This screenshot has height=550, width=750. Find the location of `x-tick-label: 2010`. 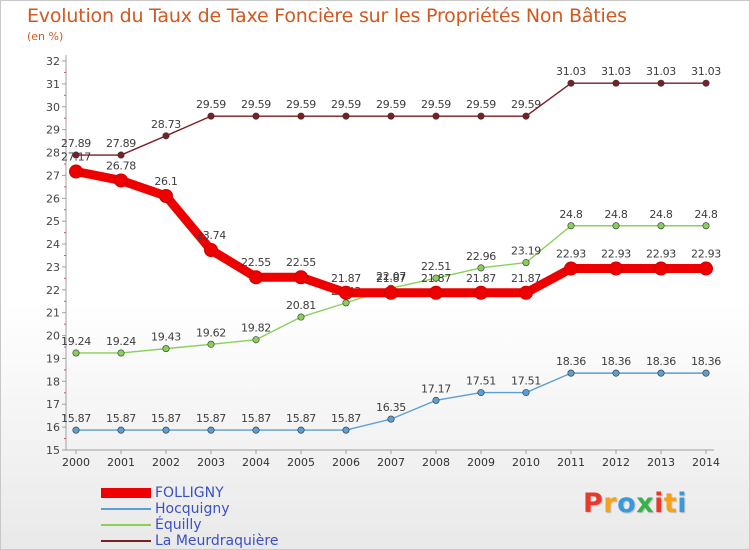

x-tick-label: 2010 is located at coordinates (526, 462).